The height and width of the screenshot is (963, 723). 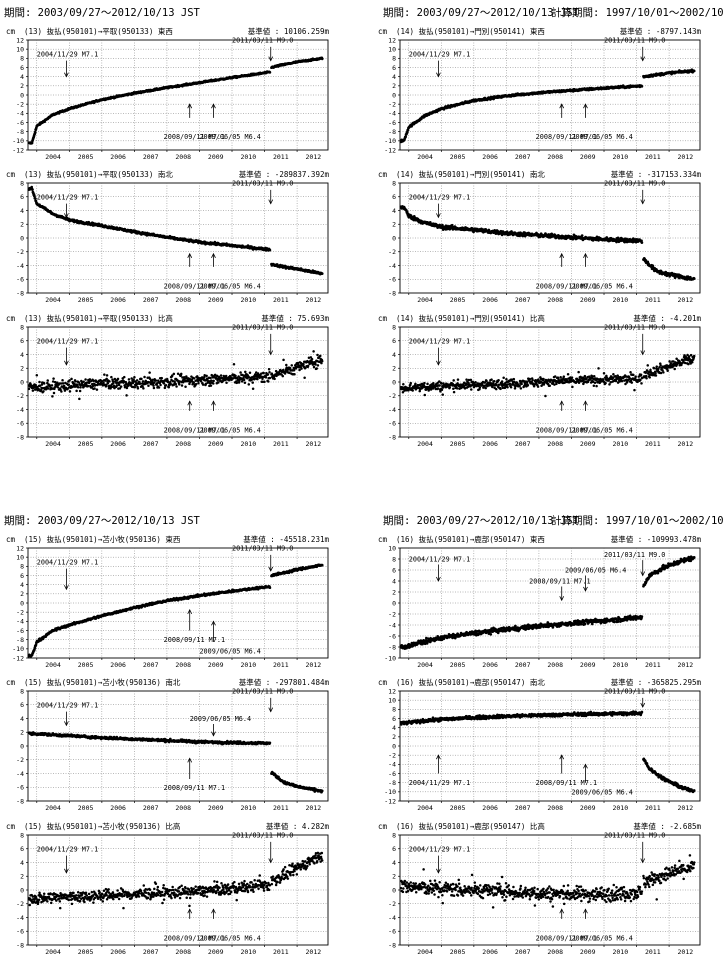 I want to click on data-series, so click(x=547, y=106).